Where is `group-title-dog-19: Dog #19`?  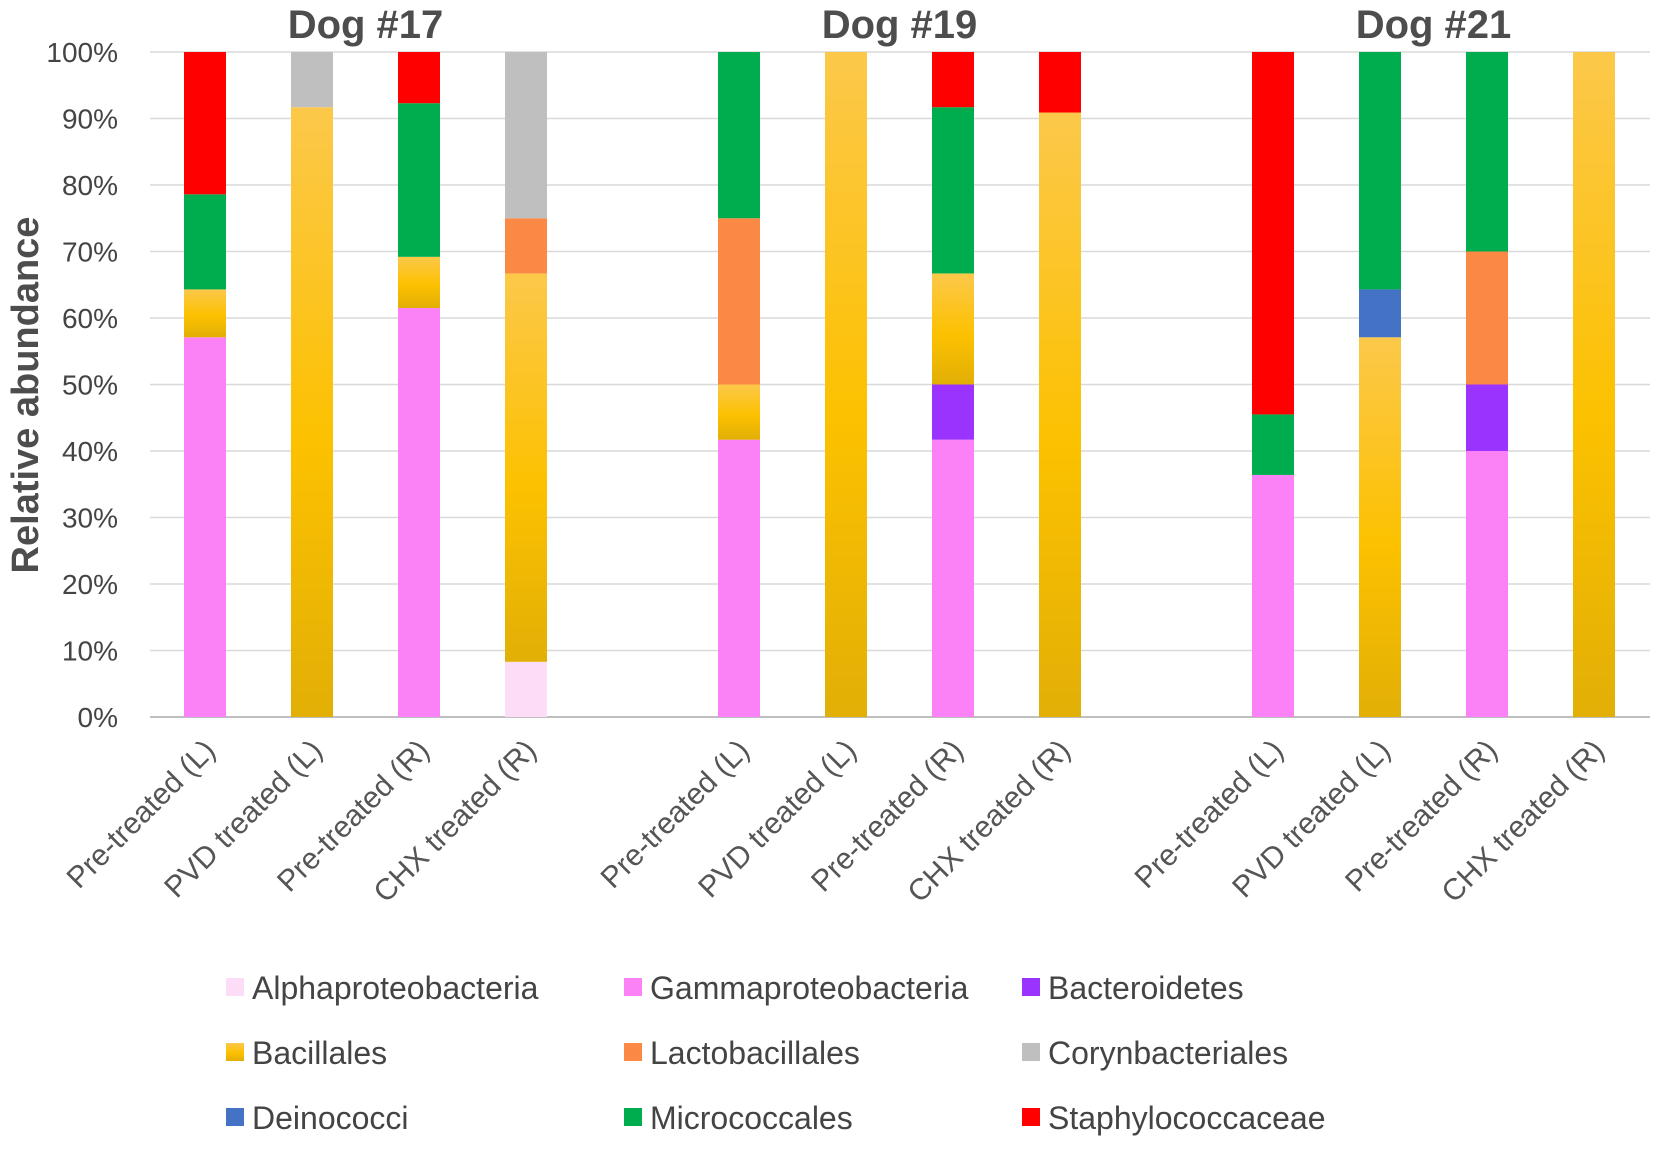
group-title-dog-19: Dog #19 is located at coordinates (900, 25).